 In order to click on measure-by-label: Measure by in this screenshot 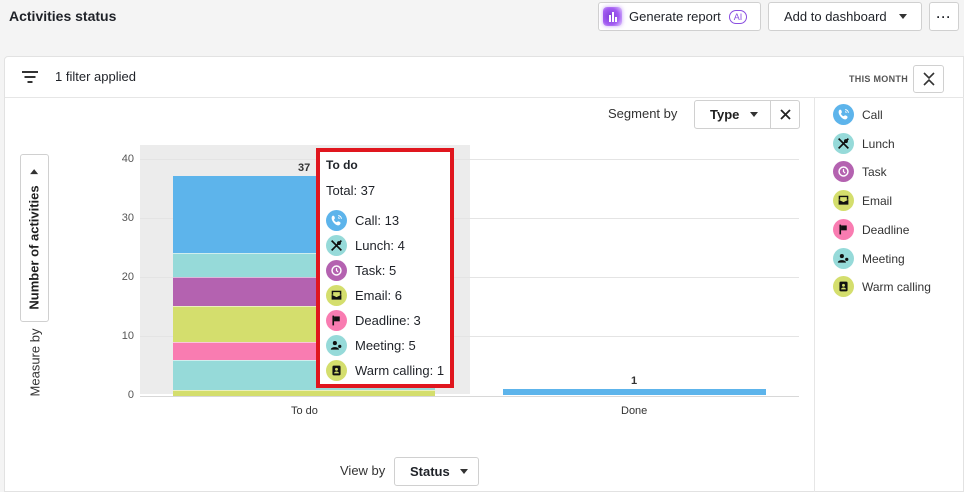, I will do `click(35, 362)`.